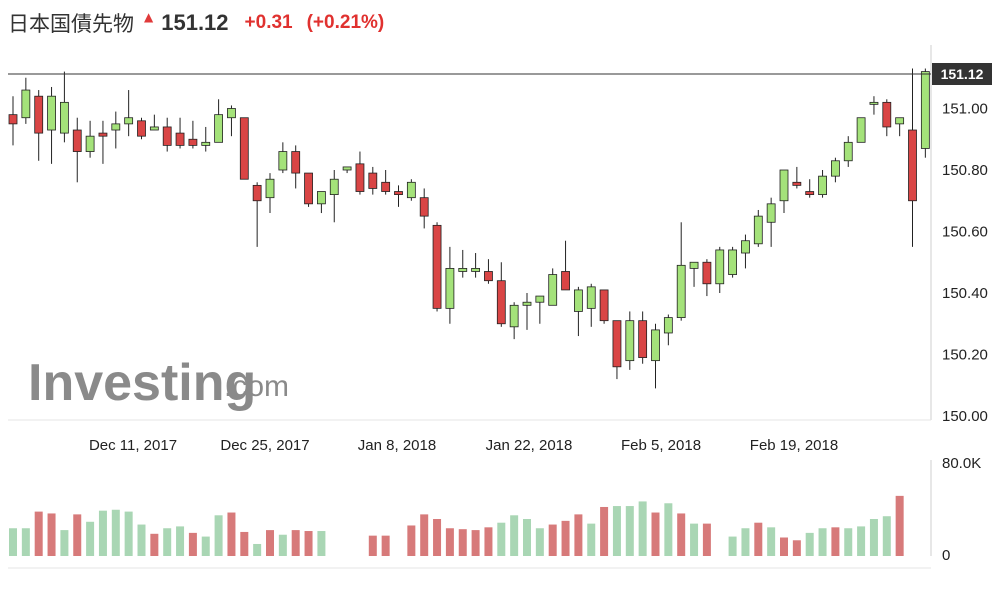 The height and width of the screenshot is (594, 1004). Describe the element at coordinates (149, 17) in the screenshot. I see `up-arrow-icon: ▲` at that location.